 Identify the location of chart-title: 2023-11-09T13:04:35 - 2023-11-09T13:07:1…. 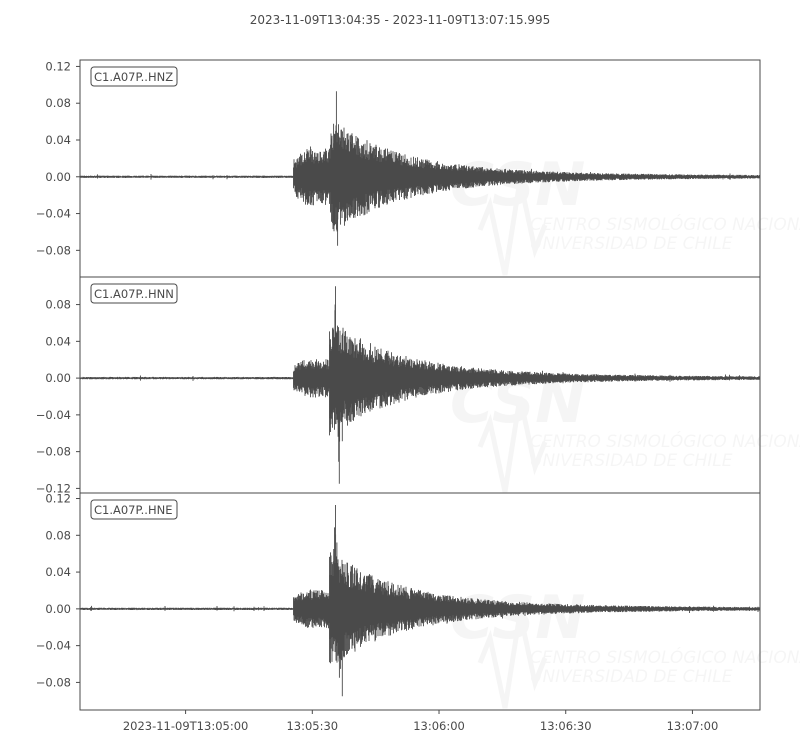
(400, 20).